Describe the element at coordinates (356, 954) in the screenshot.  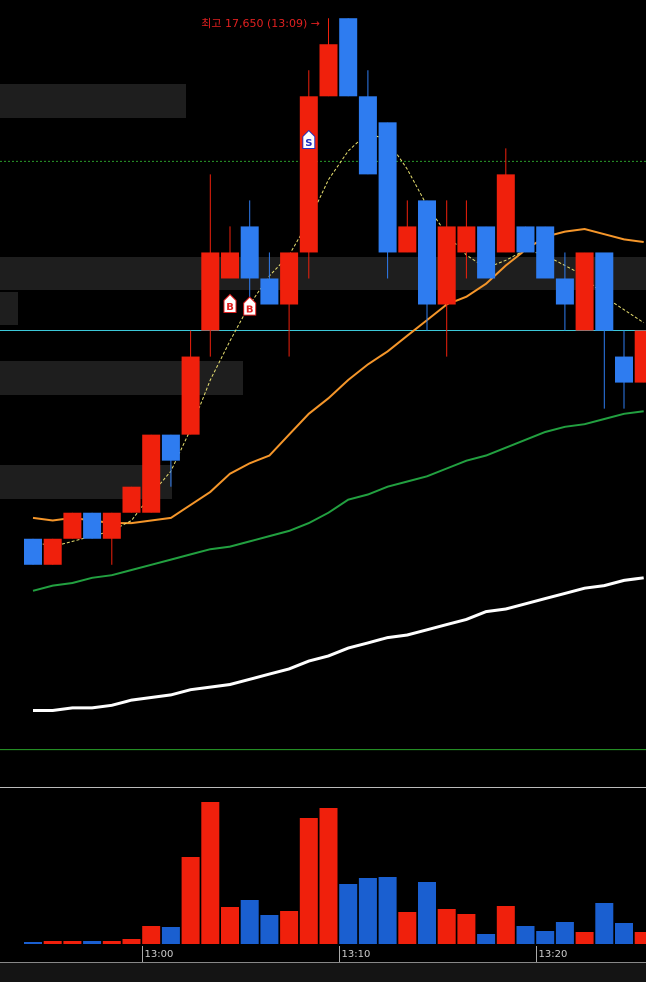
I see `x-tick-label: 13:10` at that location.